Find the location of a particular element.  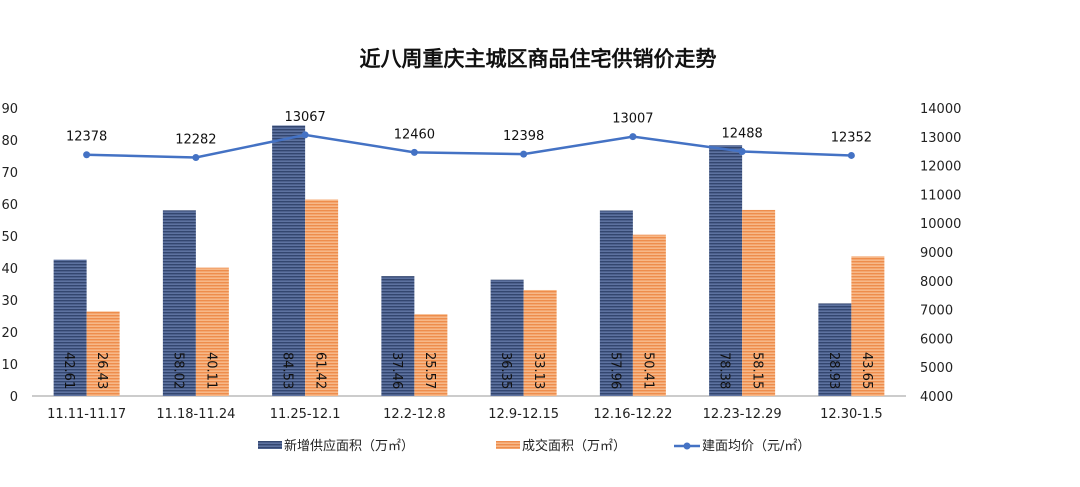

x-tick: 12.30-1.5 is located at coordinates (851, 414).